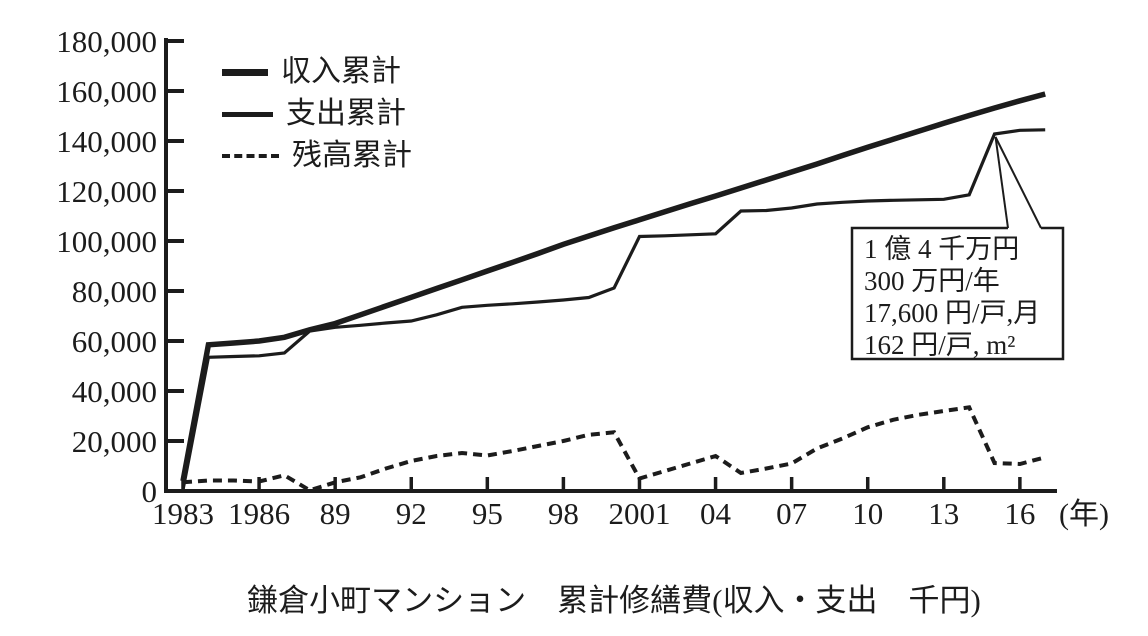  Describe the element at coordinates (341, 71) in the screenshot. I see `legend-label-income: 収入累計` at that location.